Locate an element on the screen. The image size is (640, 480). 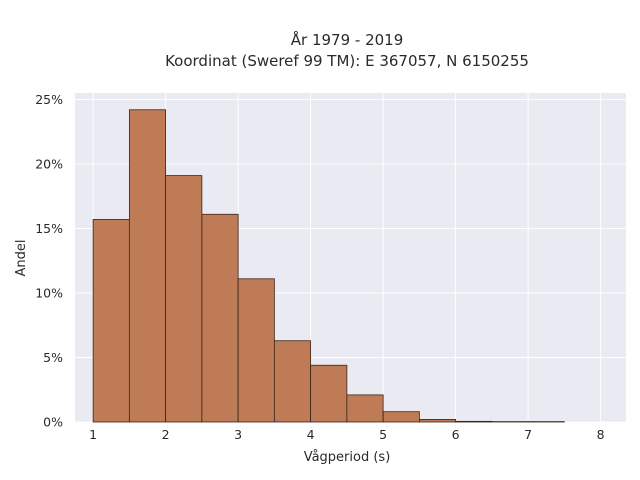
x-tick-label-1: 2 is located at coordinates (166, 434).